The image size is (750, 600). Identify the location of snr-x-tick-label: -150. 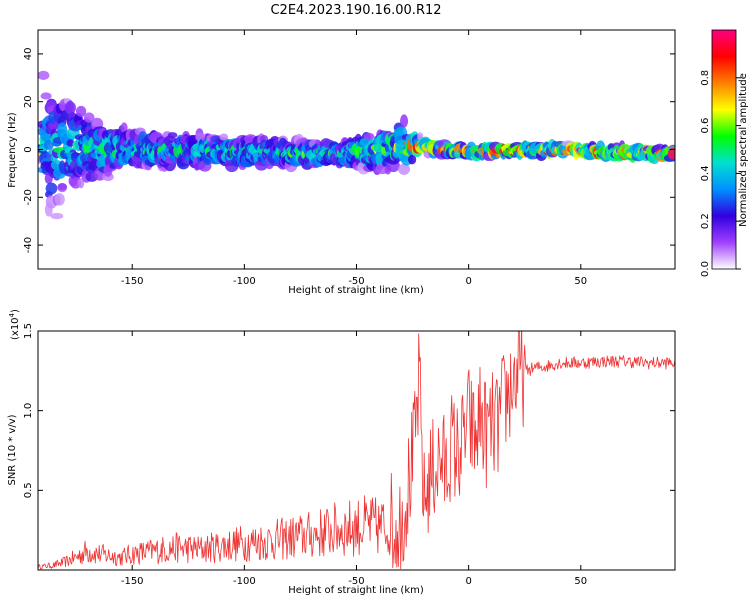
(132, 581).